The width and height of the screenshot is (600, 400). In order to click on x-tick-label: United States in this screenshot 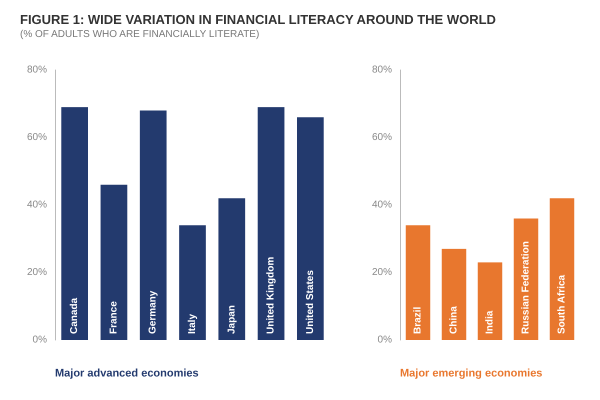, I will do `click(310, 302)`.